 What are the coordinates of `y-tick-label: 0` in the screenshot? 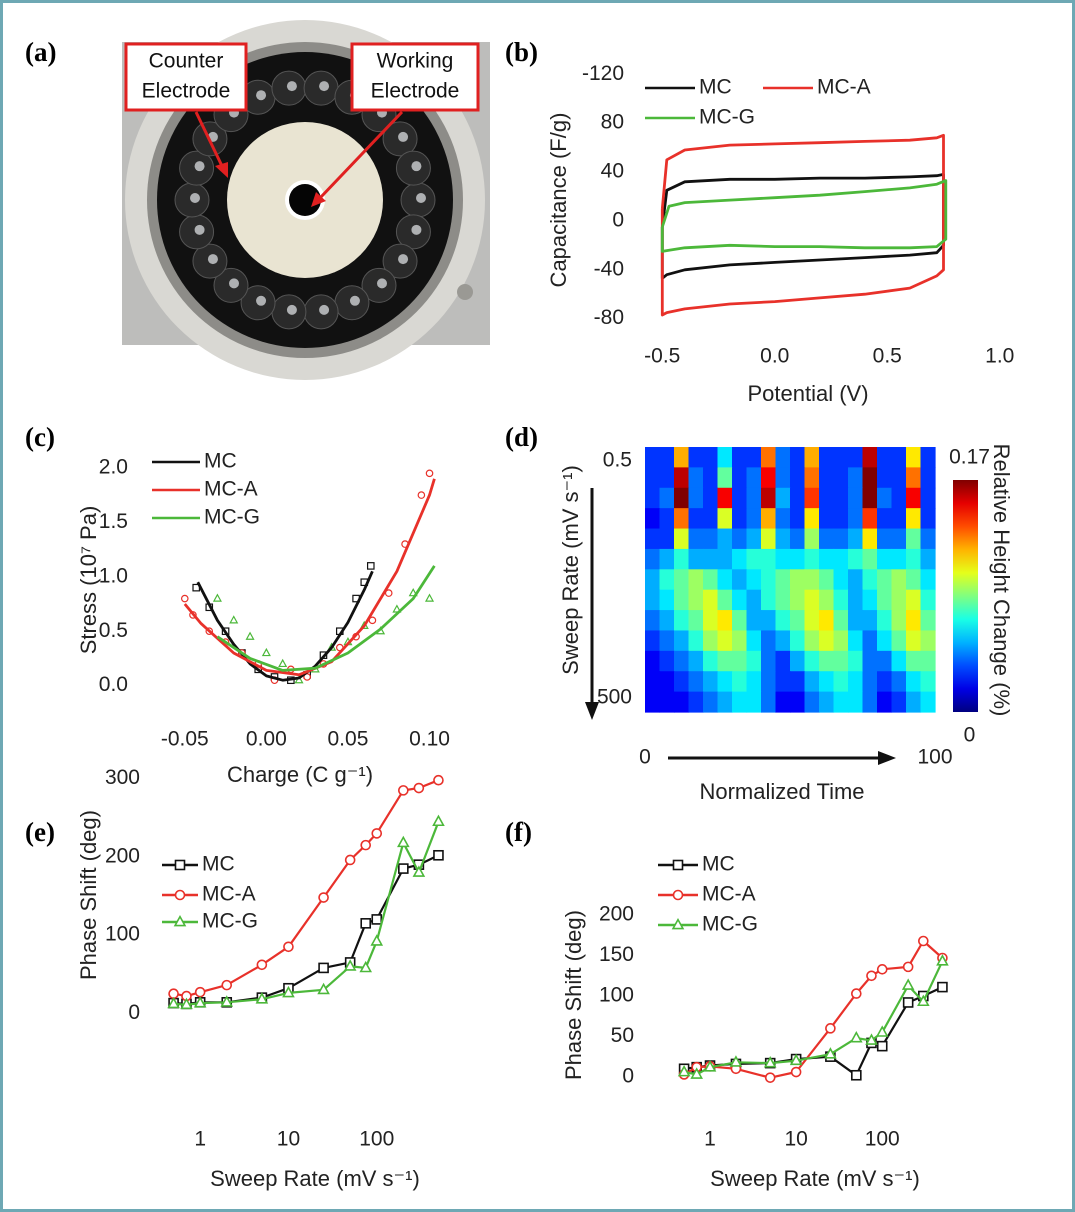 It's located at (618, 219).